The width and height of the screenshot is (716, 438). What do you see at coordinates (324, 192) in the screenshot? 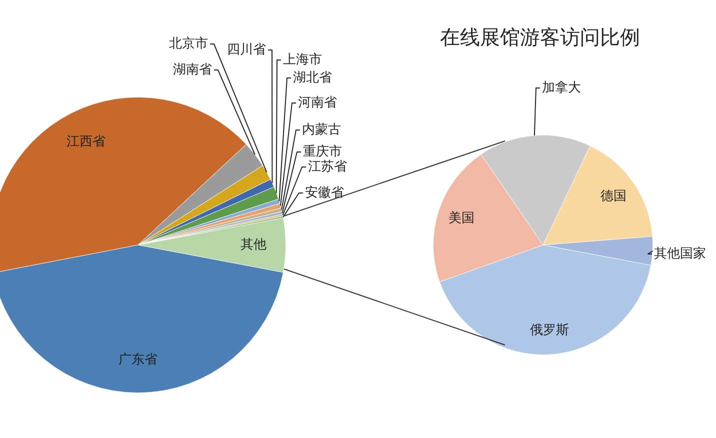
I see `slice-label: 安徽省` at bounding box center [324, 192].